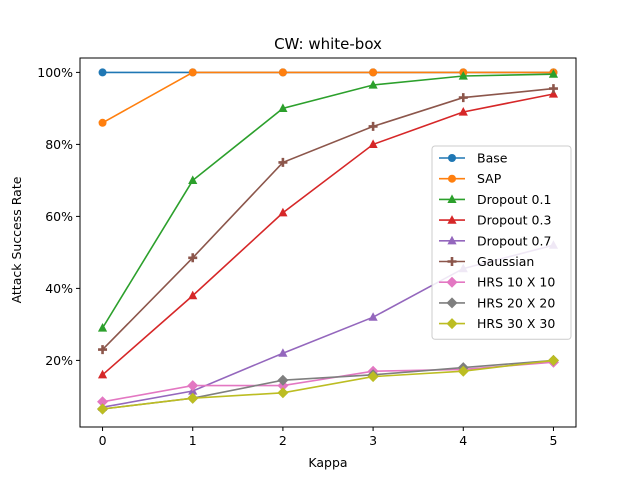 The width and height of the screenshot is (640, 480). I want to click on x-tick-label: 4, so click(463, 440).